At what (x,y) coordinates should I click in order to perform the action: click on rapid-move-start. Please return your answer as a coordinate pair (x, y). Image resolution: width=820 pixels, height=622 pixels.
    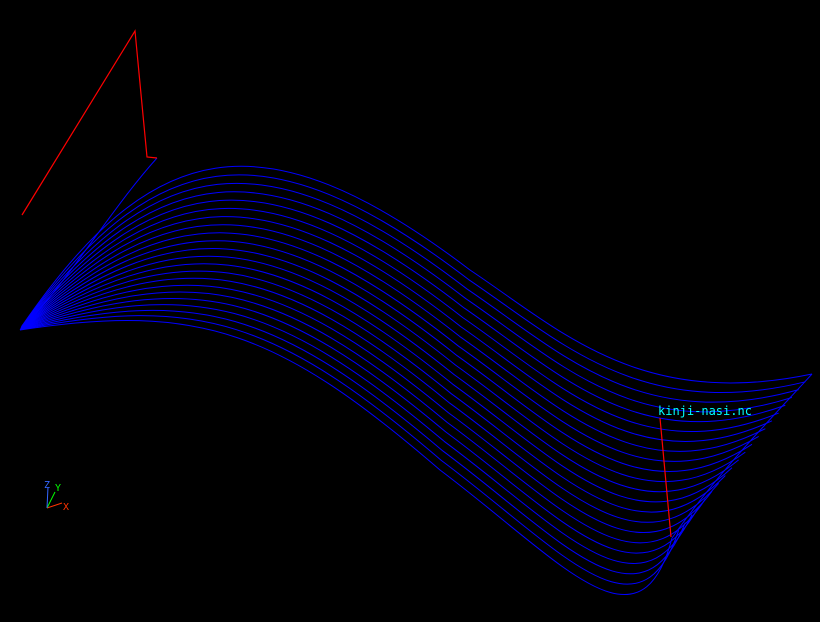
    Looking at the image, I should click on (89, 122).